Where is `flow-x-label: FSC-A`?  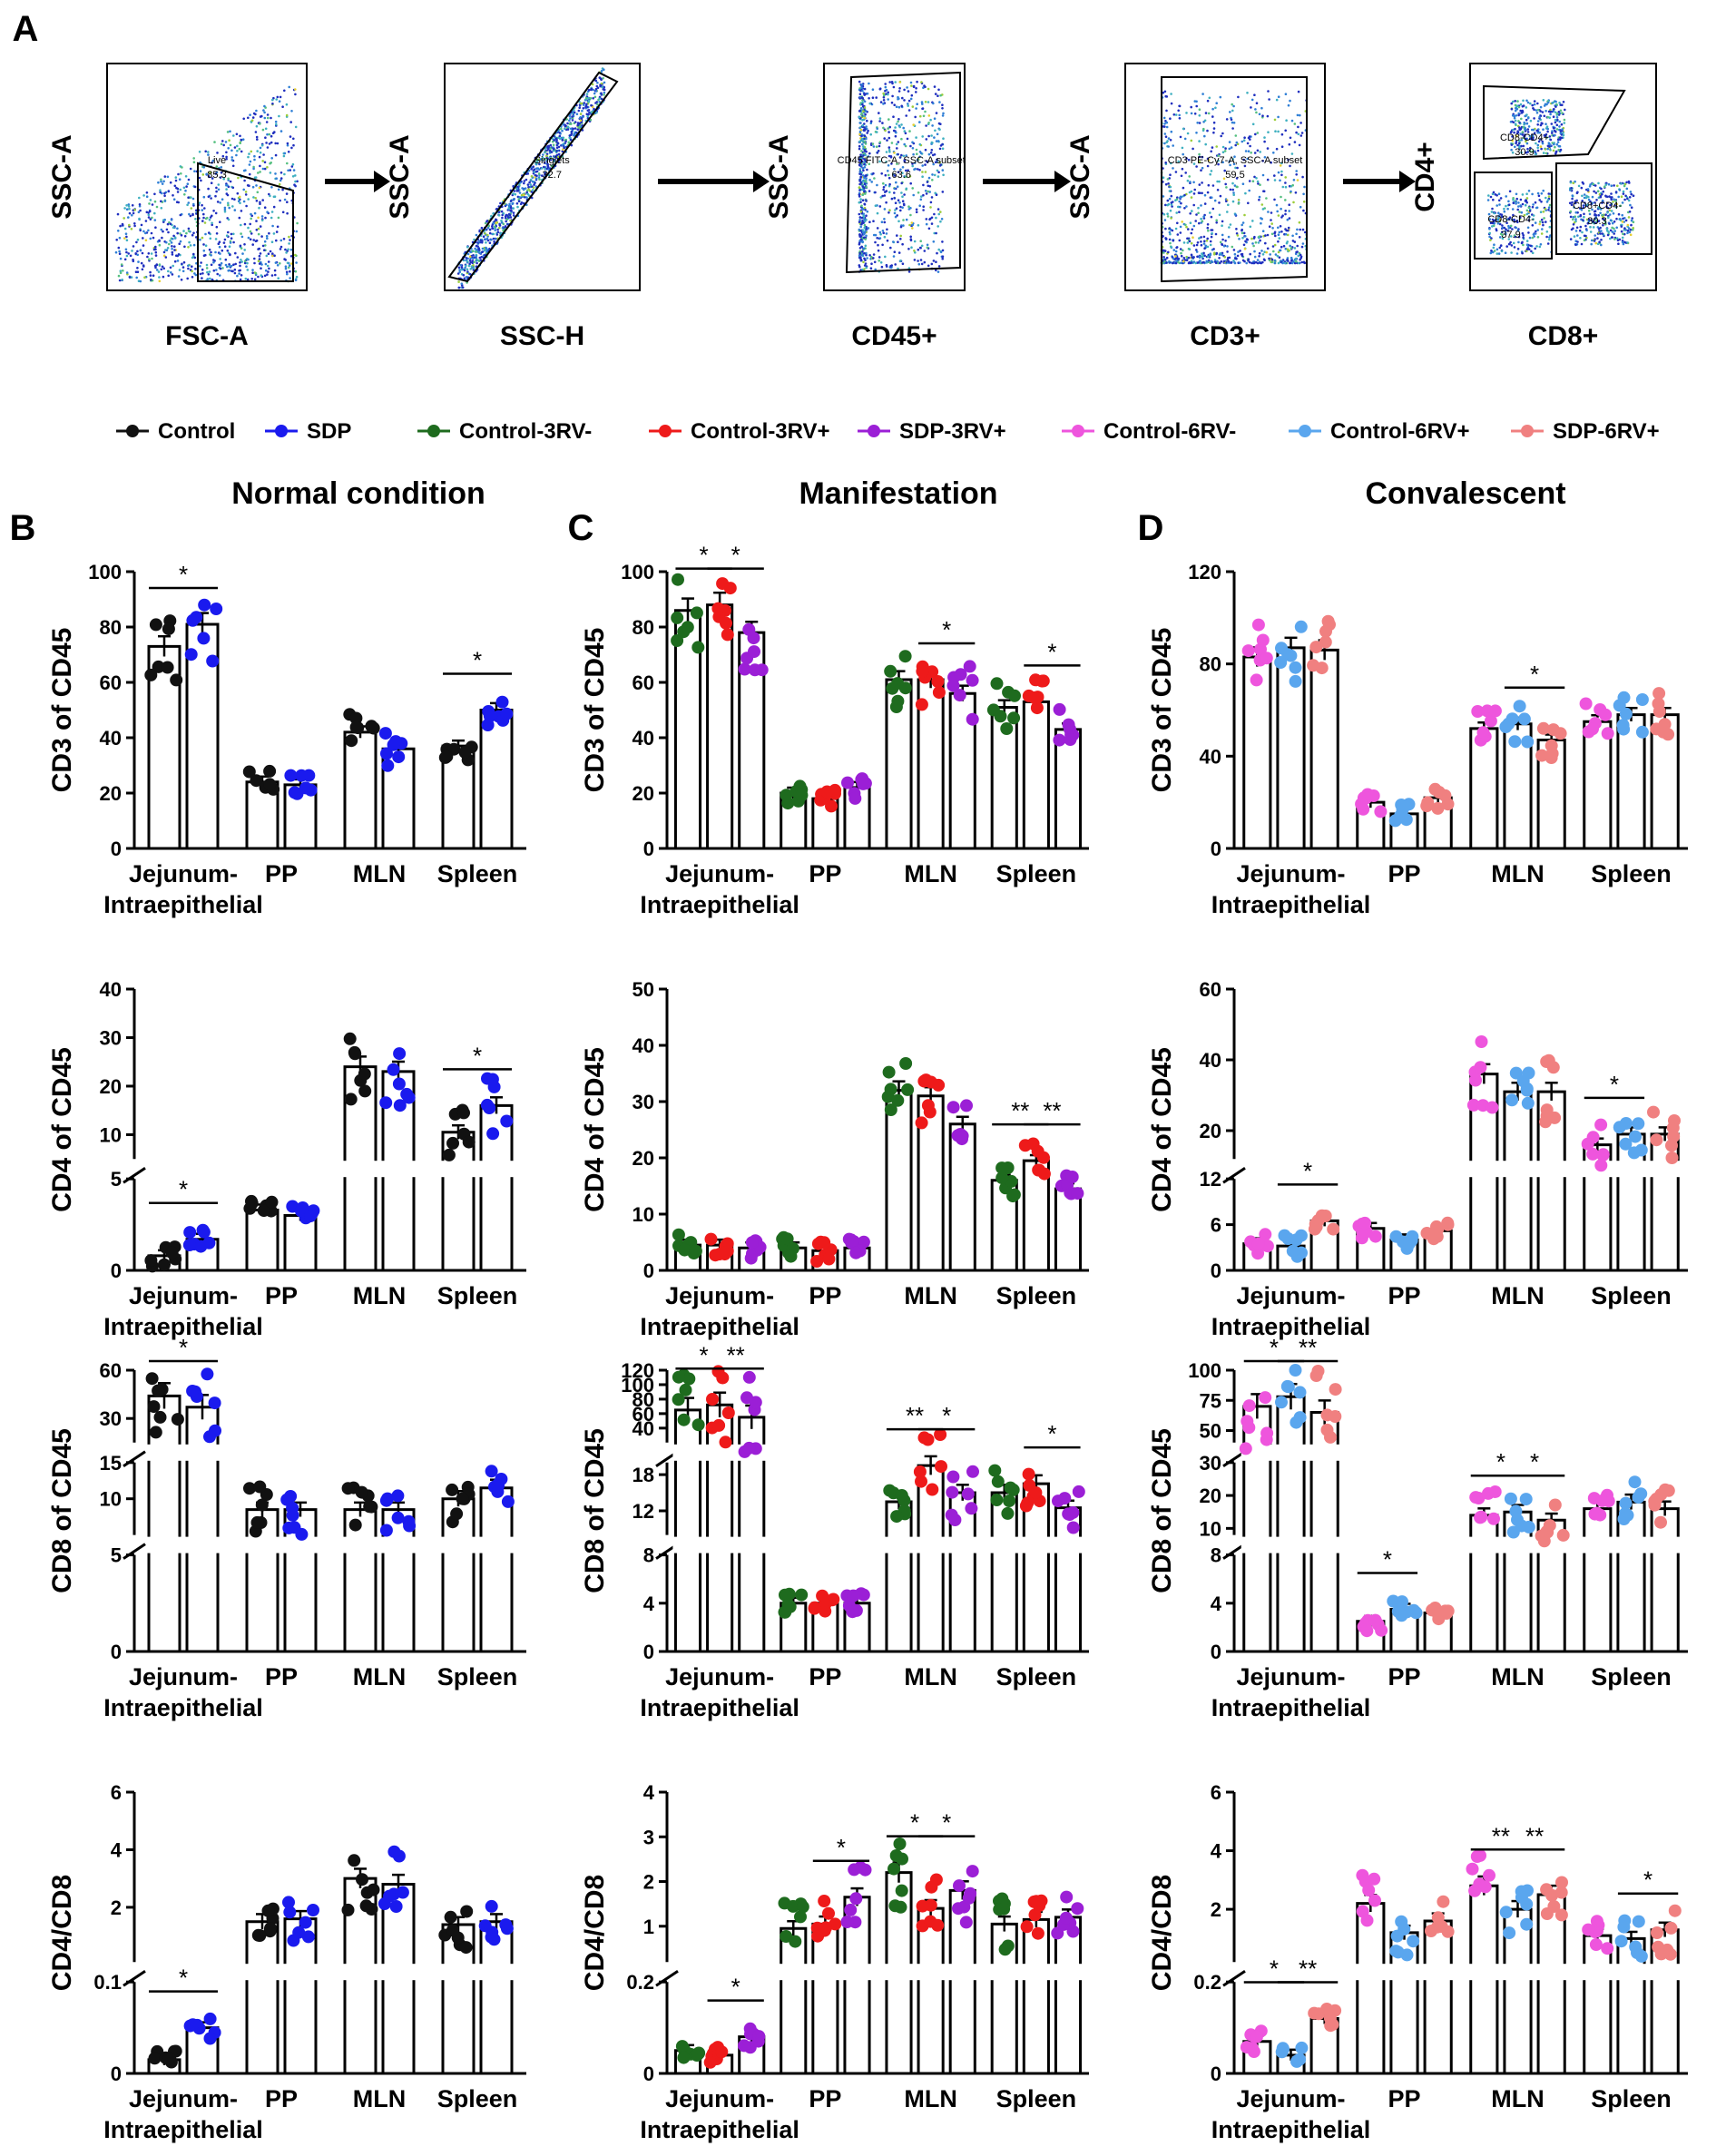
flow-x-label: FSC-A is located at coordinates (207, 336).